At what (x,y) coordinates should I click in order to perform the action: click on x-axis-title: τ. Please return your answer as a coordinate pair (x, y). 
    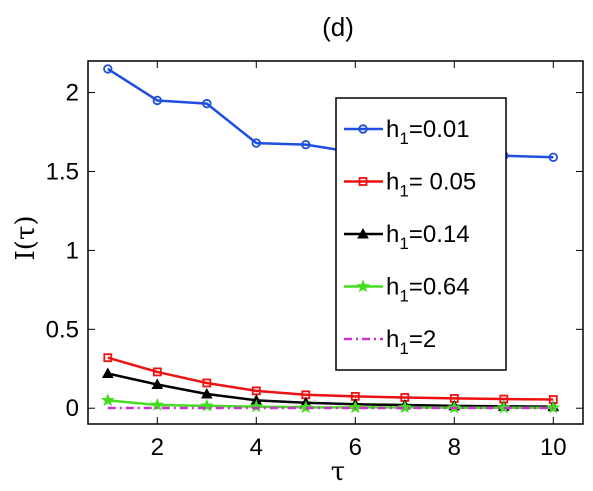
    Looking at the image, I should click on (338, 472).